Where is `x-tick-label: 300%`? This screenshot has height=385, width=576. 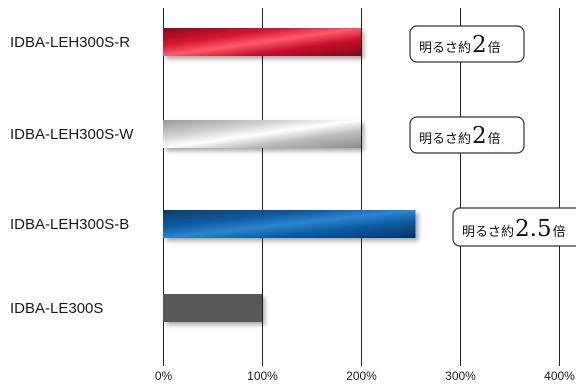 x-tick-label: 300% is located at coordinates (460, 376).